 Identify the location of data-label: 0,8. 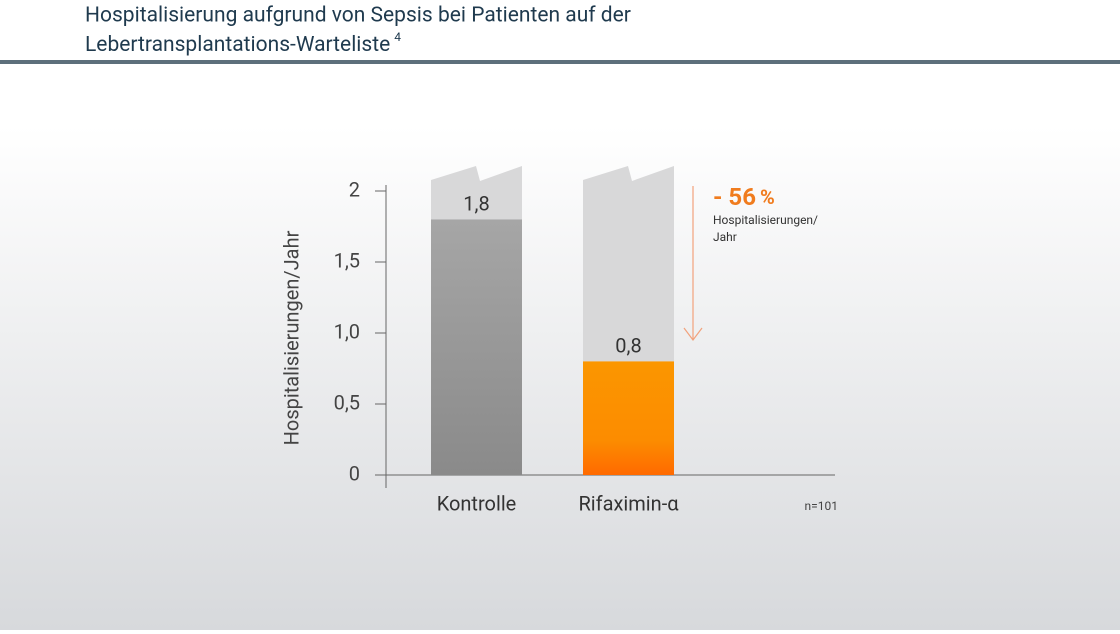
(628, 346).